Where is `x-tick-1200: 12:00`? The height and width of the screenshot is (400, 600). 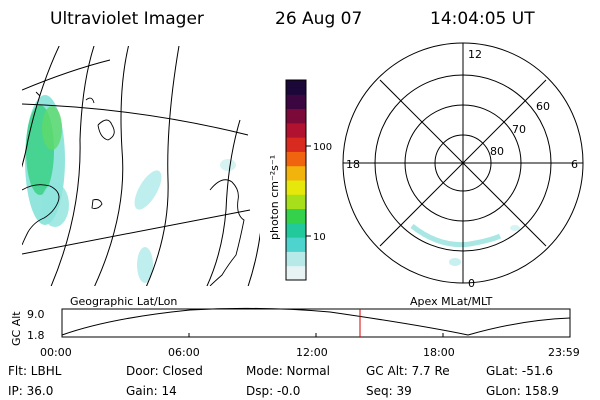 x-tick-1200: 12:00 is located at coordinates (312, 352).